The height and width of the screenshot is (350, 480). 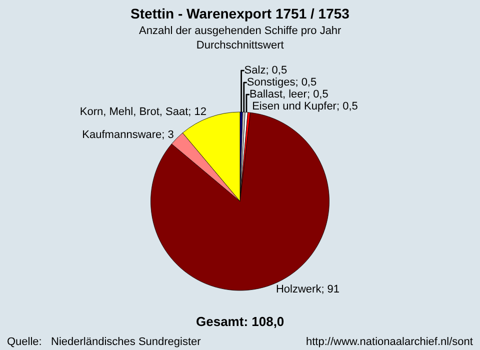 I want to click on slice-label: Ballast, leer; 0,5, so click(x=288, y=94).